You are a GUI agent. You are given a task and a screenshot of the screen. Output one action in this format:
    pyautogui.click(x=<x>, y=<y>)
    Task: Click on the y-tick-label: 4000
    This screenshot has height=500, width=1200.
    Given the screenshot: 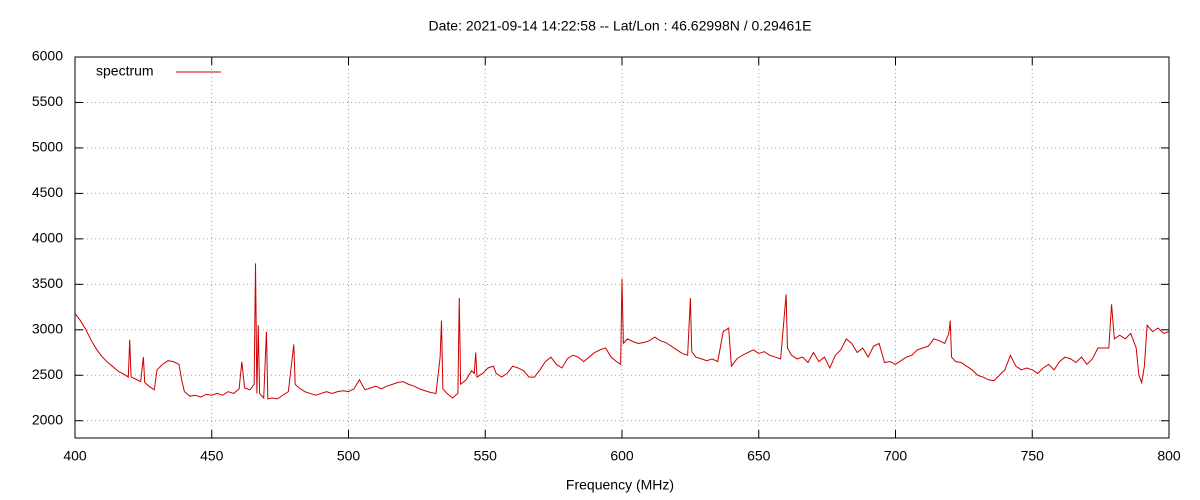 What is the action you would take?
    pyautogui.click(x=47, y=238)
    